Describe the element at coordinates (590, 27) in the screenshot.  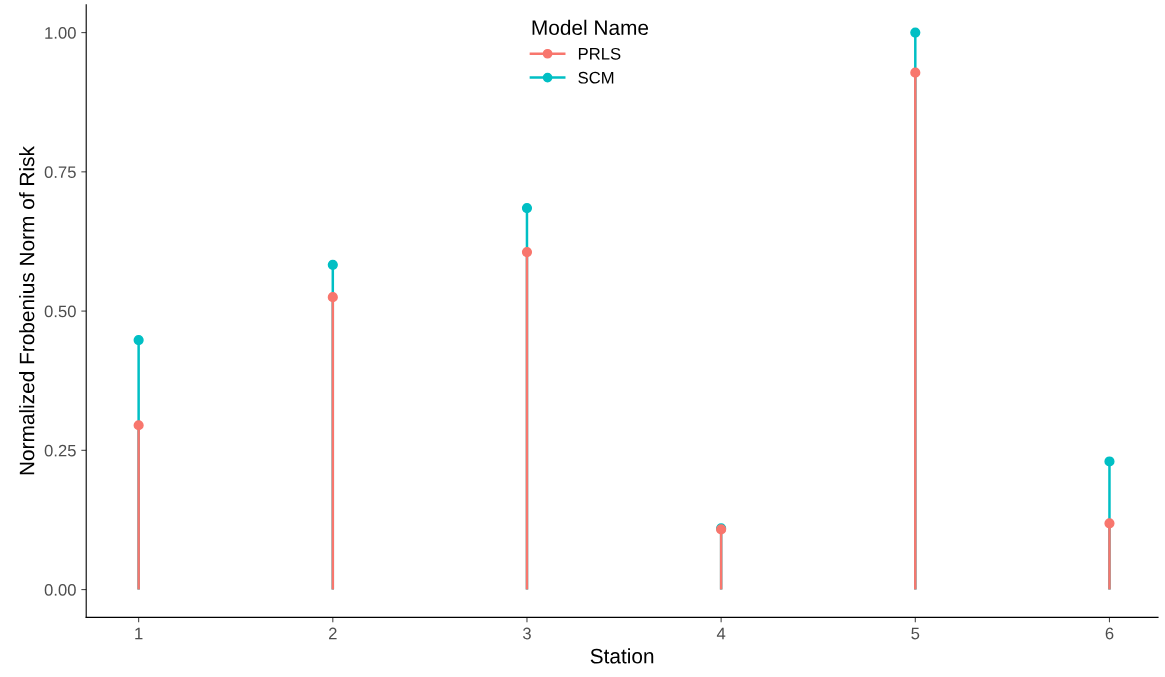
I see `legend-title: Model Name` at that location.